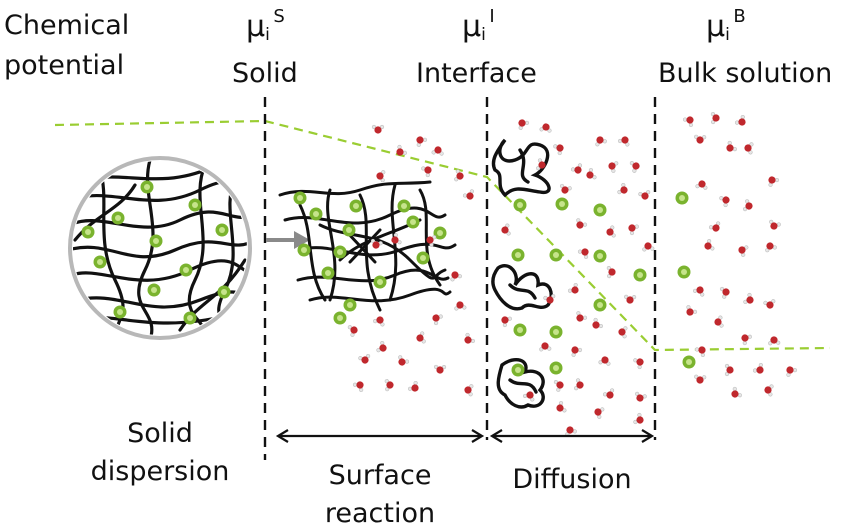 The height and width of the screenshot is (530, 850). What do you see at coordinates (380, 436) in the screenshot?
I see `surface-reaction-arrow` at bounding box center [380, 436].